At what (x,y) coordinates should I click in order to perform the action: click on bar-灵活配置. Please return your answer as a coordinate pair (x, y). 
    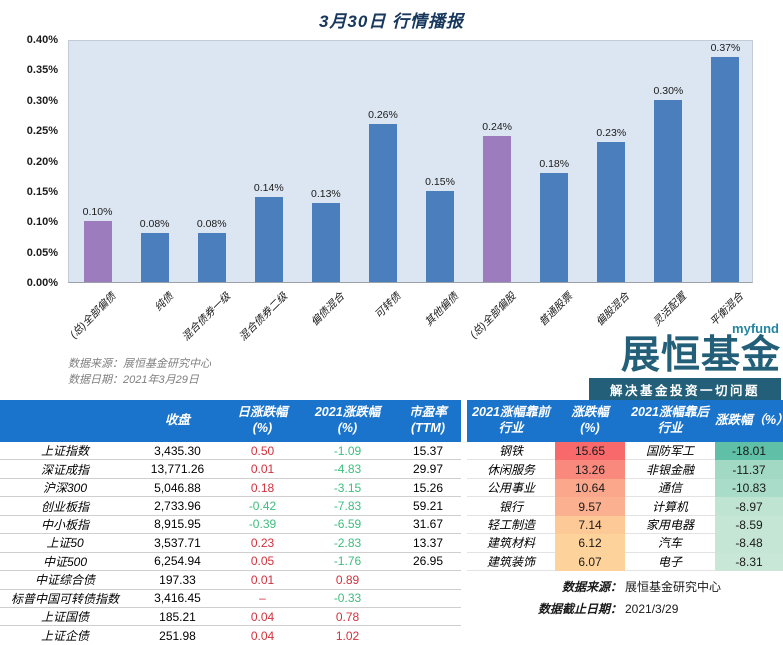
    Looking at the image, I should click on (668, 190).